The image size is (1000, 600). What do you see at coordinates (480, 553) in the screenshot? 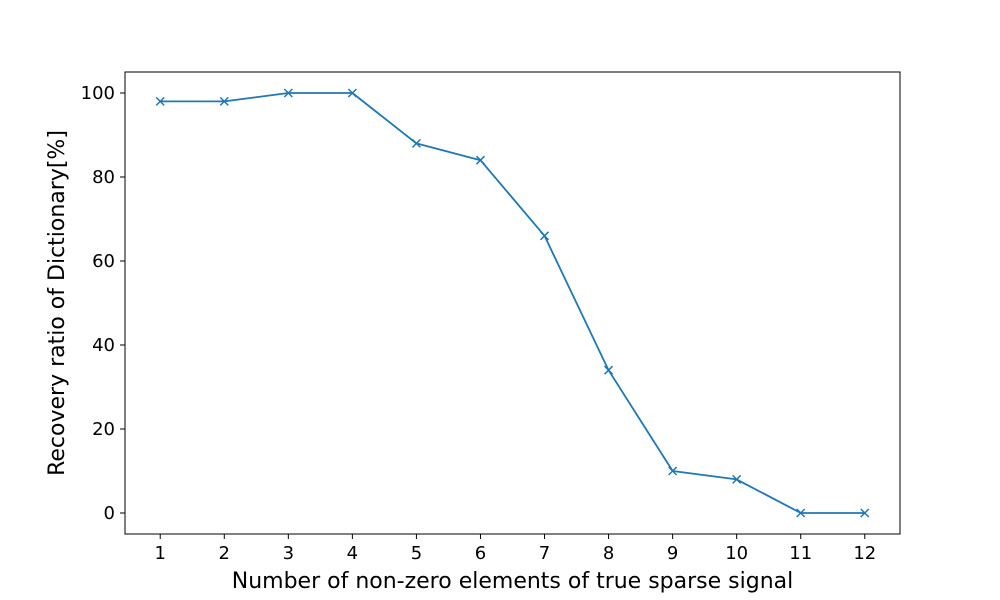
I see `x-tick-label: 6` at bounding box center [480, 553].